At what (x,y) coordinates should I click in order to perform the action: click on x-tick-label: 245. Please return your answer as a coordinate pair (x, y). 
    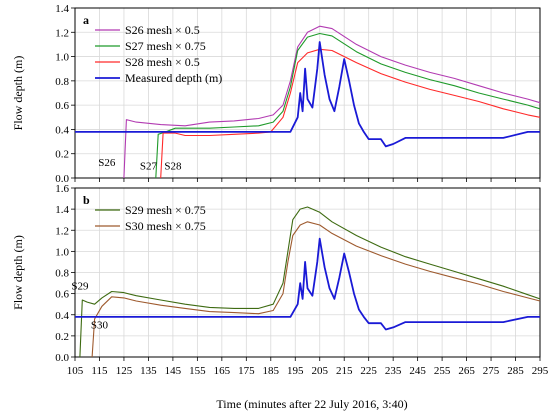
    Looking at the image, I should click on (417, 371).